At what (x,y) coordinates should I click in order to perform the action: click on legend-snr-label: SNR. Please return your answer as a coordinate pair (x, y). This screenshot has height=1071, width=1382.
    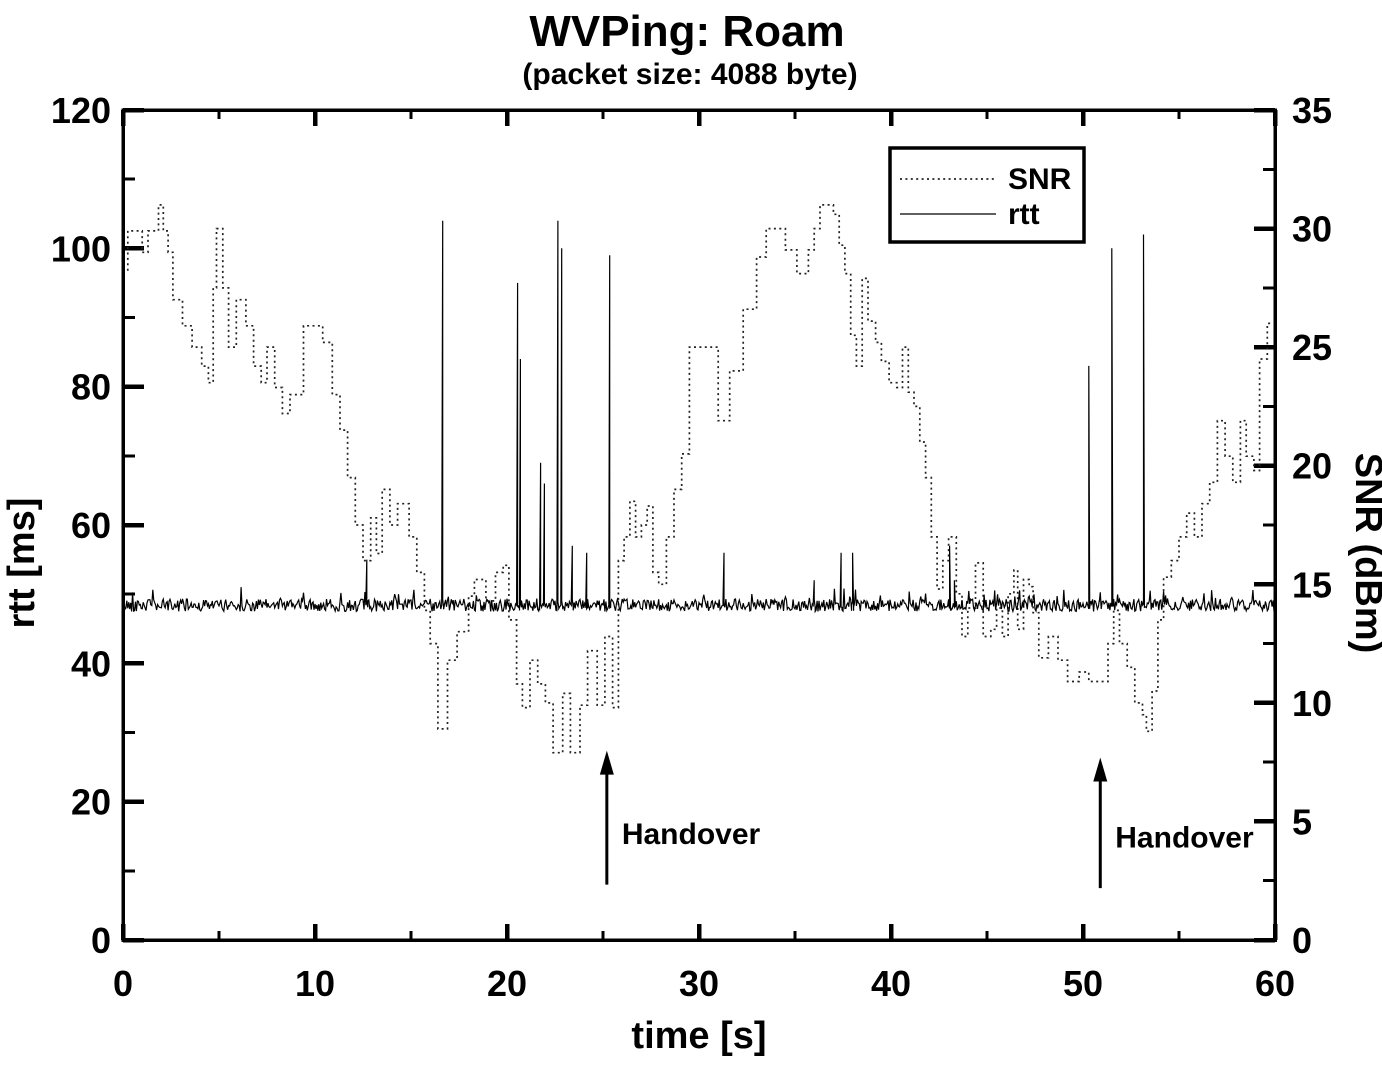
    Looking at the image, I should click on (1040, 179).